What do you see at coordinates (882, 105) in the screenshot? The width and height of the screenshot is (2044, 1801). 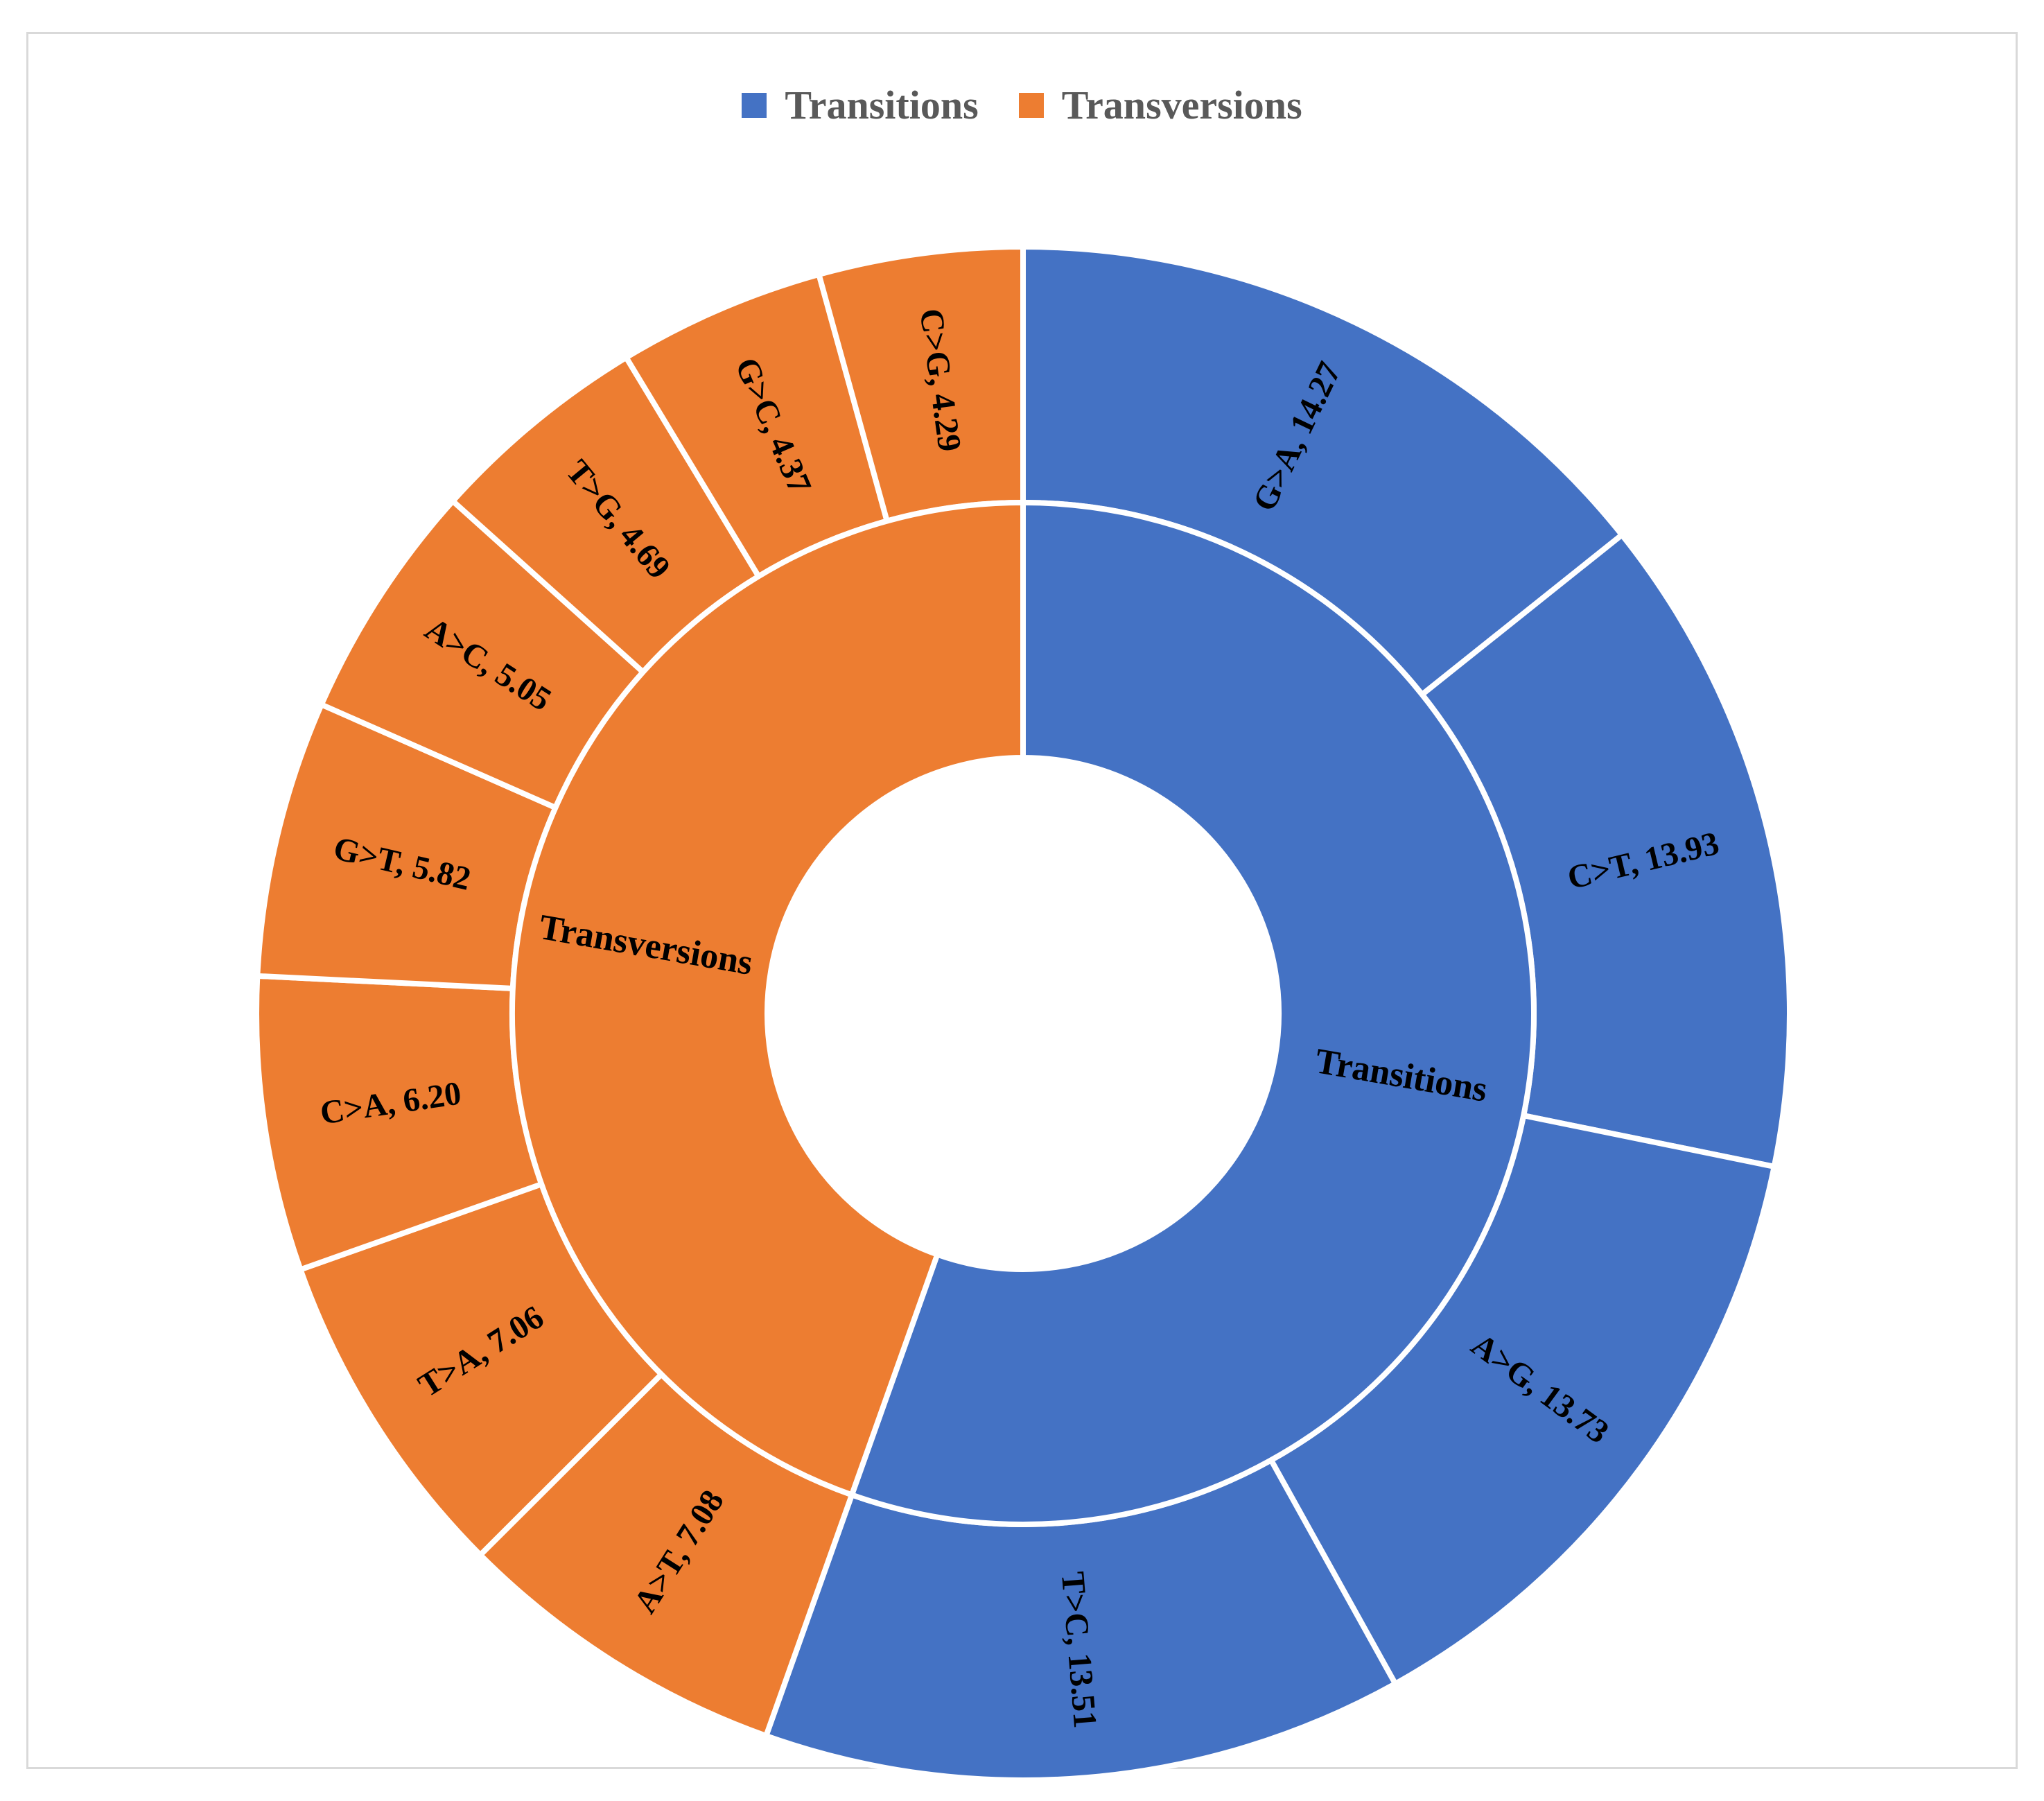 I see `legend-label-transitions: Transitions` at bounding box center [882, 105].